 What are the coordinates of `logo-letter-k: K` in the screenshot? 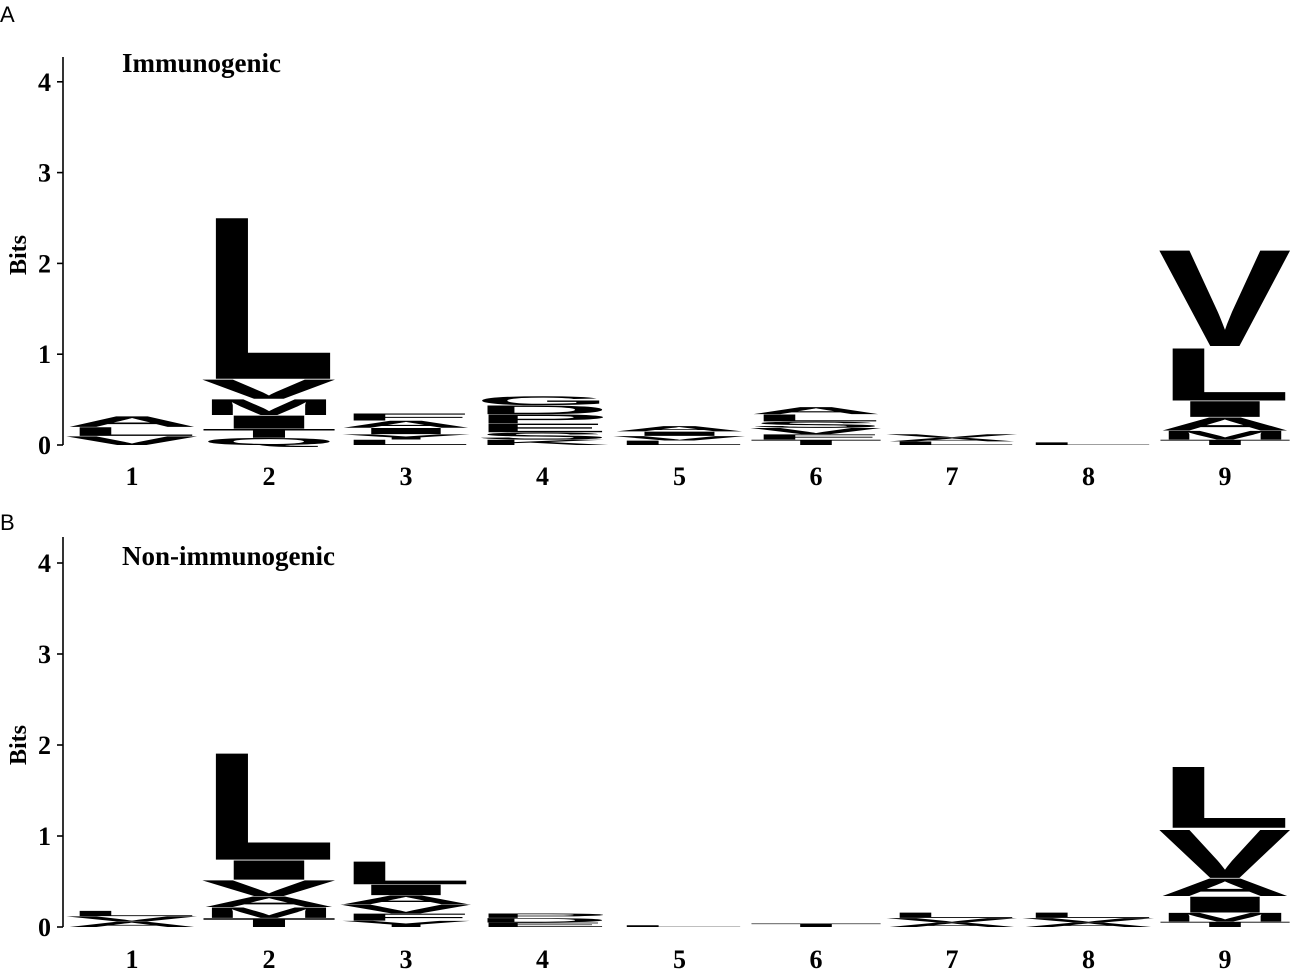 It's located at (542, 442).